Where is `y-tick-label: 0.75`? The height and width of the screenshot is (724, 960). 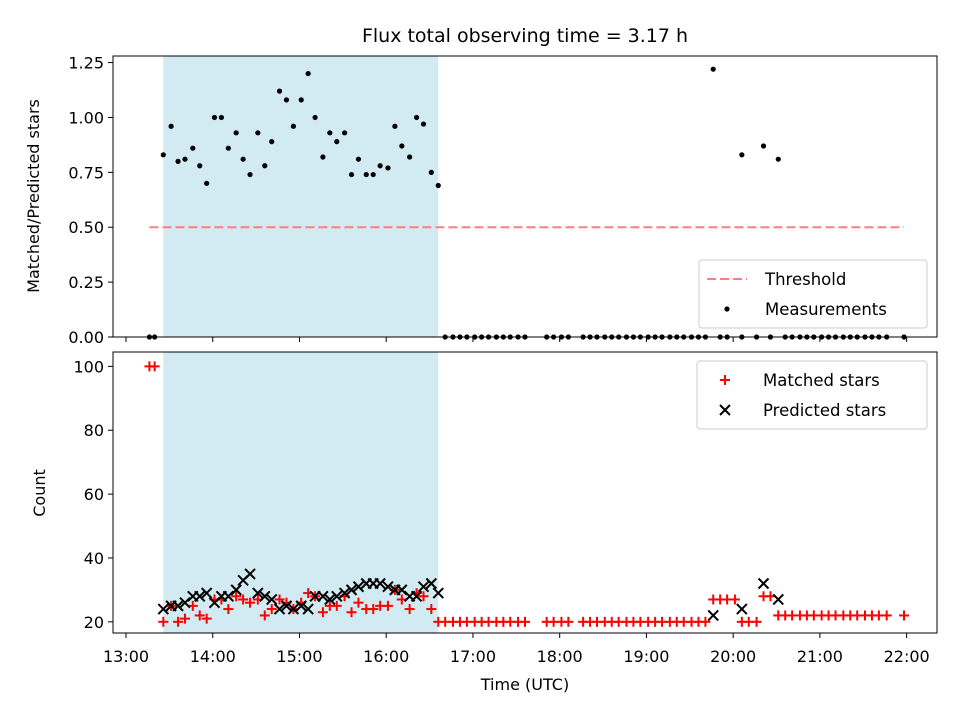
y-tick-label: 0.75 is located at coordinates (86, 172).